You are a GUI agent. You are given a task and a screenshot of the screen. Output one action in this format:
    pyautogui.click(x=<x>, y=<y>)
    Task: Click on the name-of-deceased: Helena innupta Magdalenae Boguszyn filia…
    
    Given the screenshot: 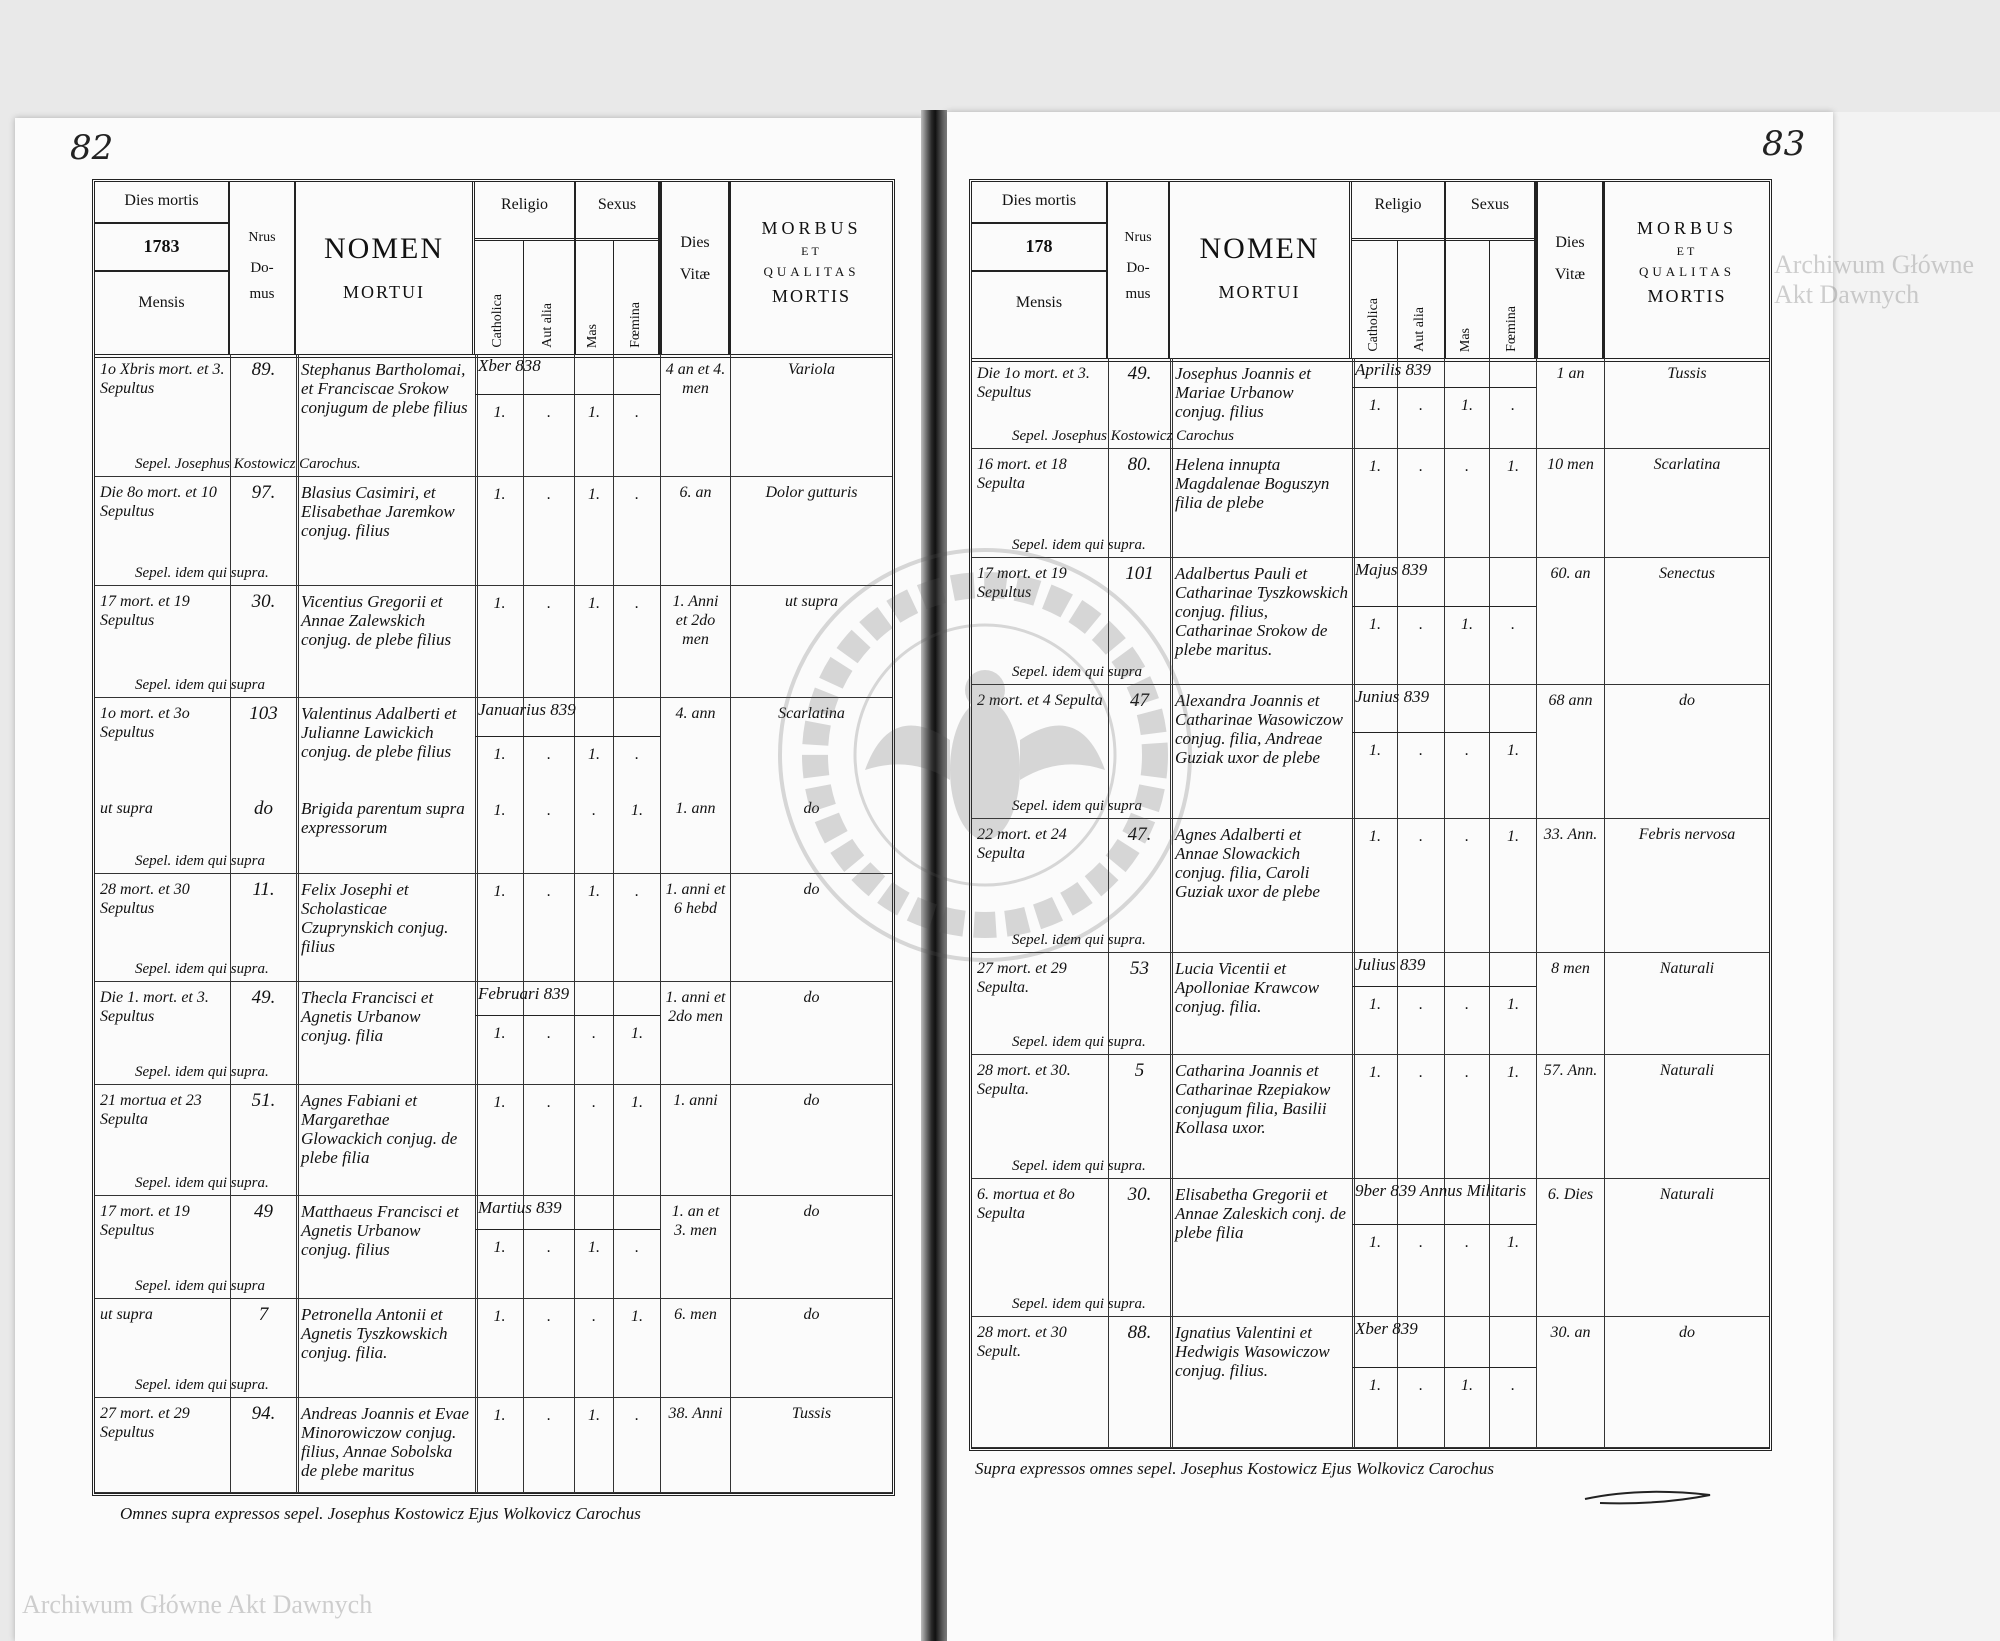 What is the action you would take?
    pyautogui.click(x=1252, y=483)
    